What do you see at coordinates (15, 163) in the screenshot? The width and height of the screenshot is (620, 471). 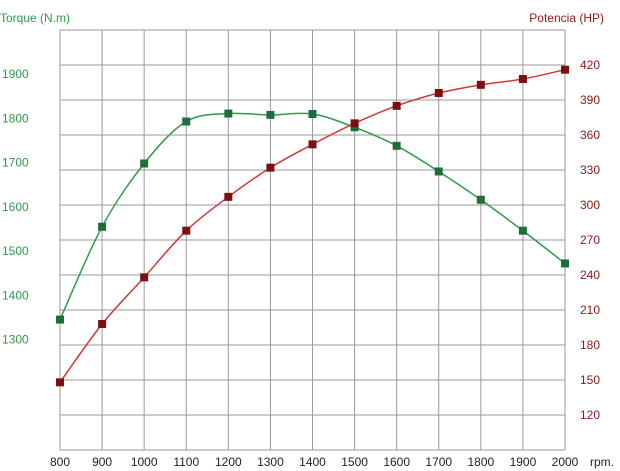 I see `left-axis-tick-label: 1700` at bounding box center [15, 163].